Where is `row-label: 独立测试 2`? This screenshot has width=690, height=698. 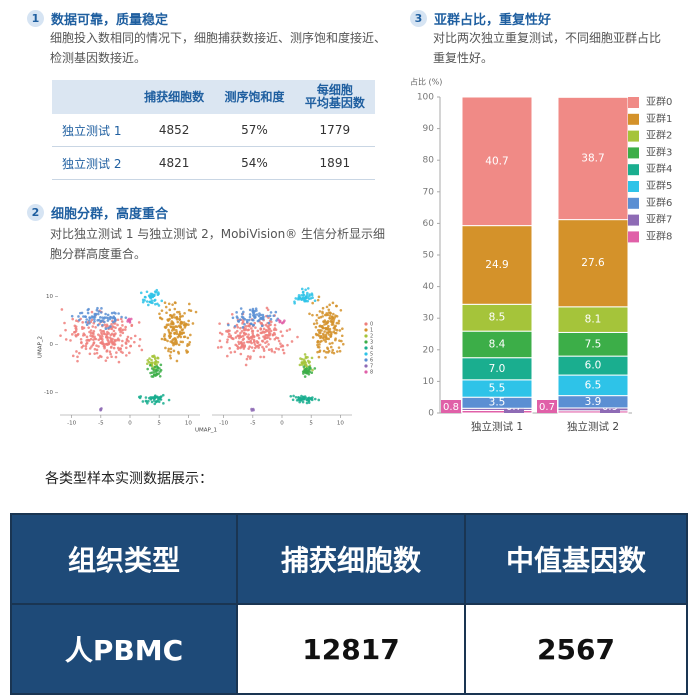
row-label: 独立测试 2 is located at coordinates (93, 163).